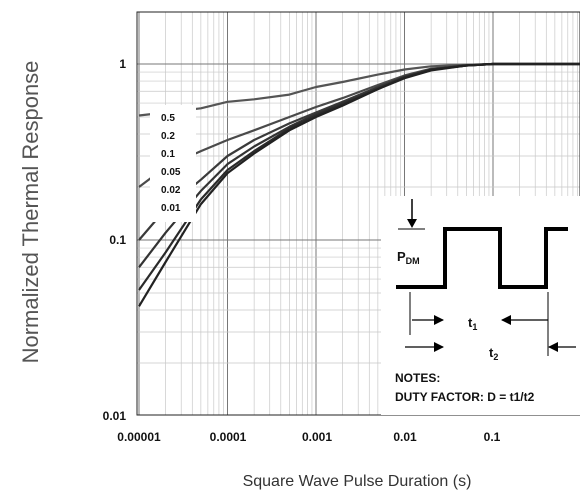  I want to click on y-tick-label-0.1: 0.1, so click(117, 240).